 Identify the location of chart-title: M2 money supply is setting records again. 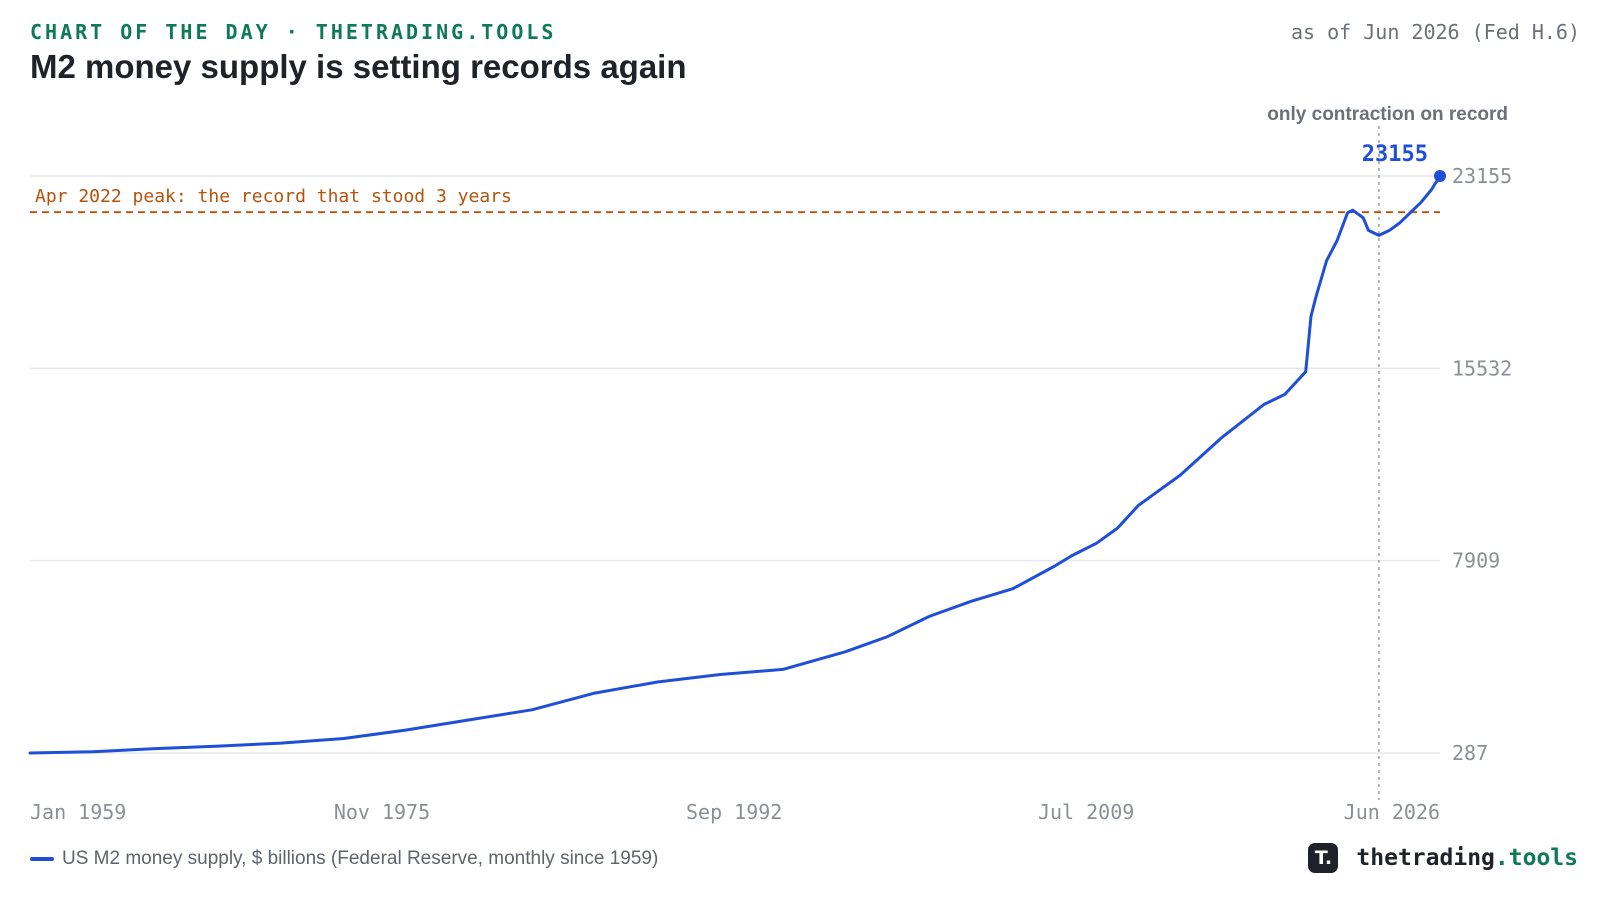
(358, 66).